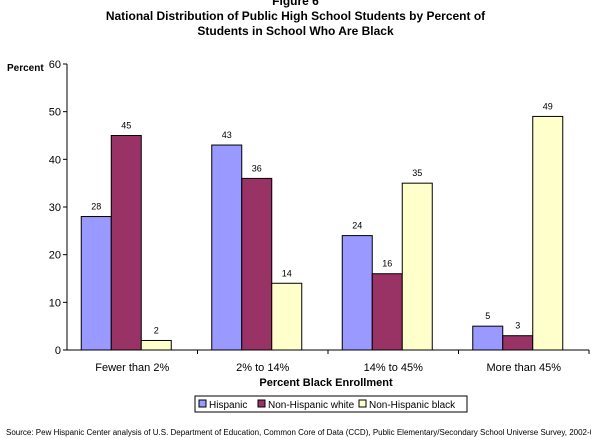 The width and height of the screenshot is (591, 438). What do you see at coordinates (96, 207) in the screenshot?
I see `data-label: 28` at bounding box center [96, 207].